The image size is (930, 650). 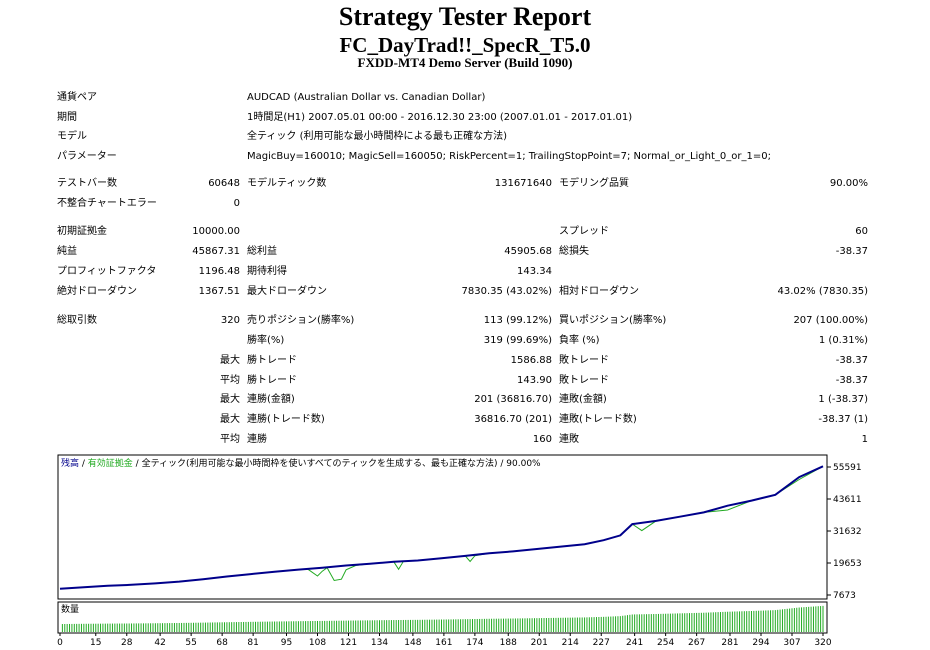 I want to click on short-positions-value: 113 (99.12%), so click(x=517, y=320).